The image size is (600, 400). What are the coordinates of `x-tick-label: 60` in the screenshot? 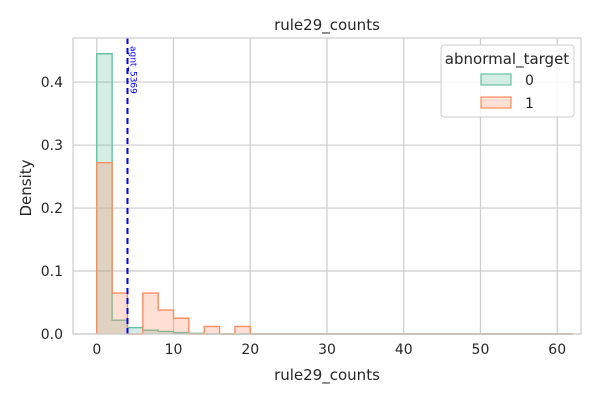 It's located at (557, 350).